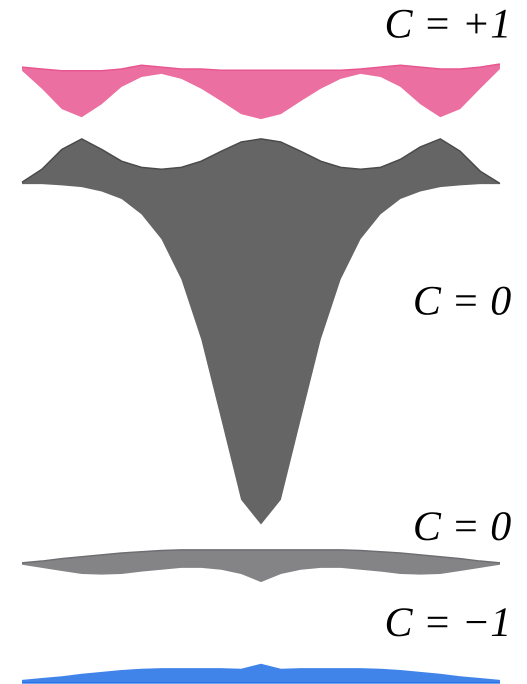 This screenshot has width=527, height=684. I want to click on annotation: C = −1, so click(448, 623).